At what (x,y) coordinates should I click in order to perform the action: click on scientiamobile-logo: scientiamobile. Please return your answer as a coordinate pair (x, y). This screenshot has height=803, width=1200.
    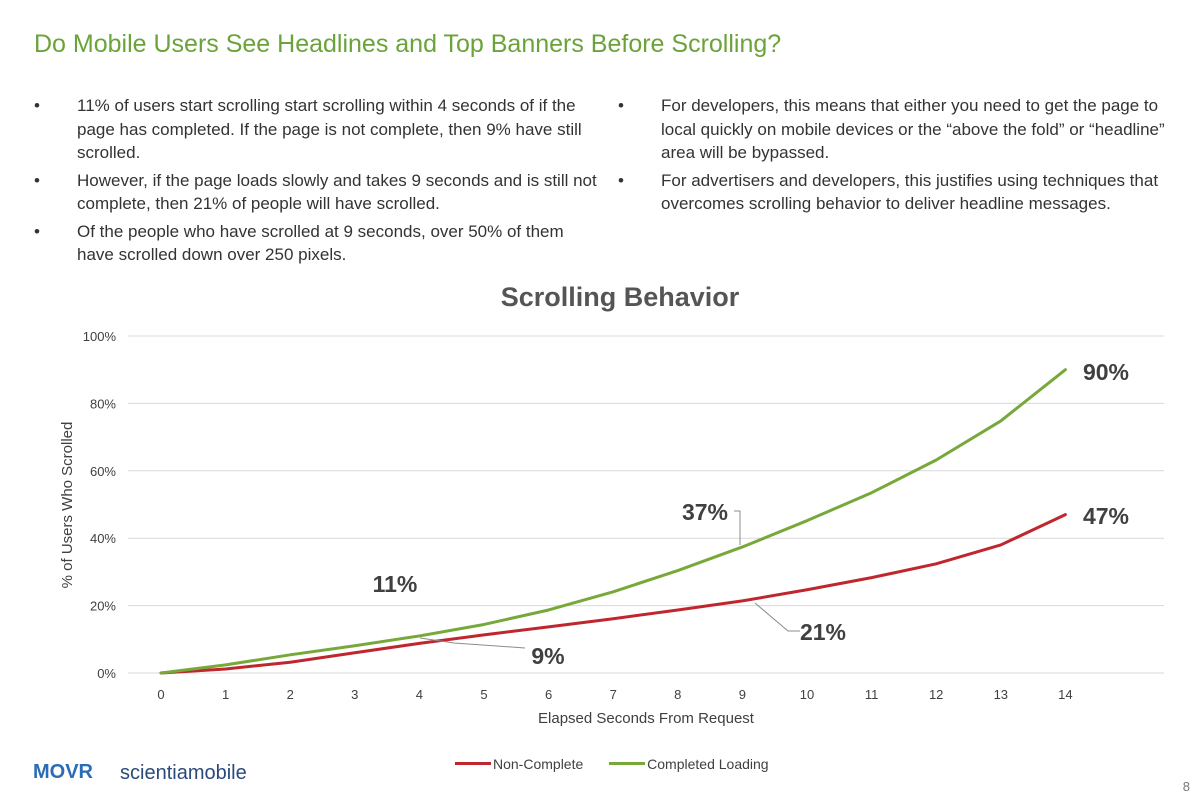
    Looking at the image, I should click on (183, 773).